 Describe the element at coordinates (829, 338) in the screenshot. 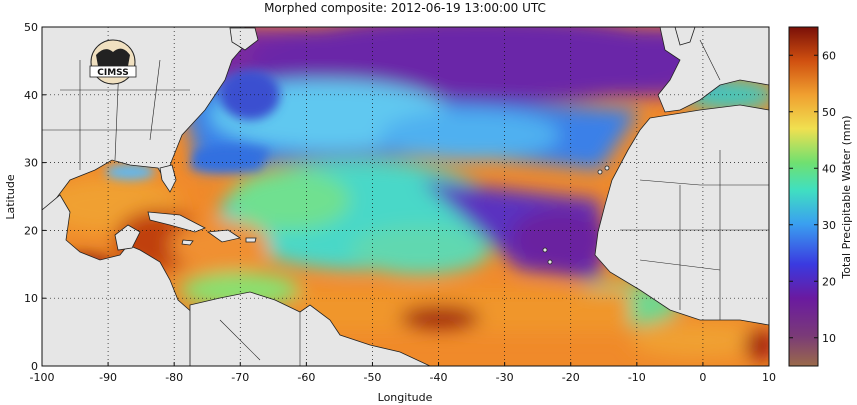

I see `colorbar-tick-label: 10` at that location.